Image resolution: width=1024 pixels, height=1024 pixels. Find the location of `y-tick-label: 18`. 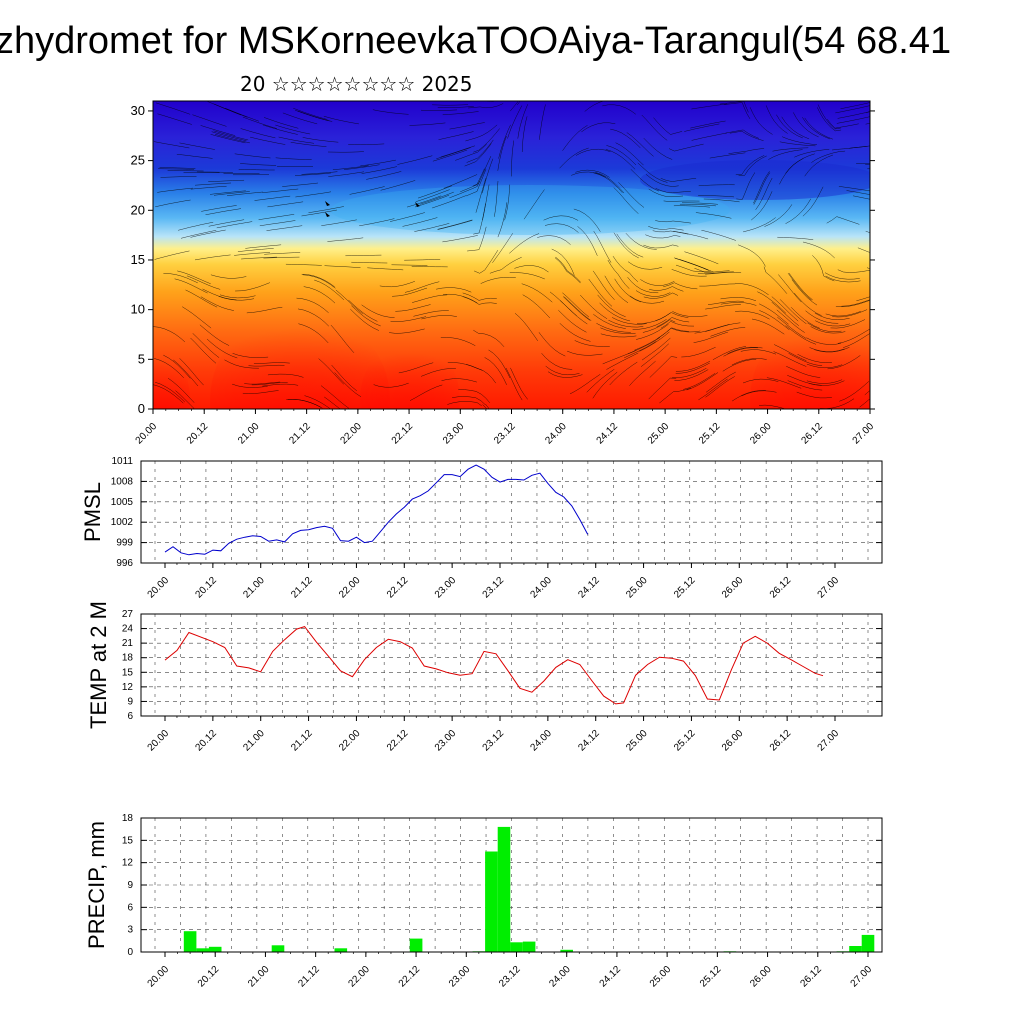

y-tick-label: 18 is located at coordinates (128, 658).